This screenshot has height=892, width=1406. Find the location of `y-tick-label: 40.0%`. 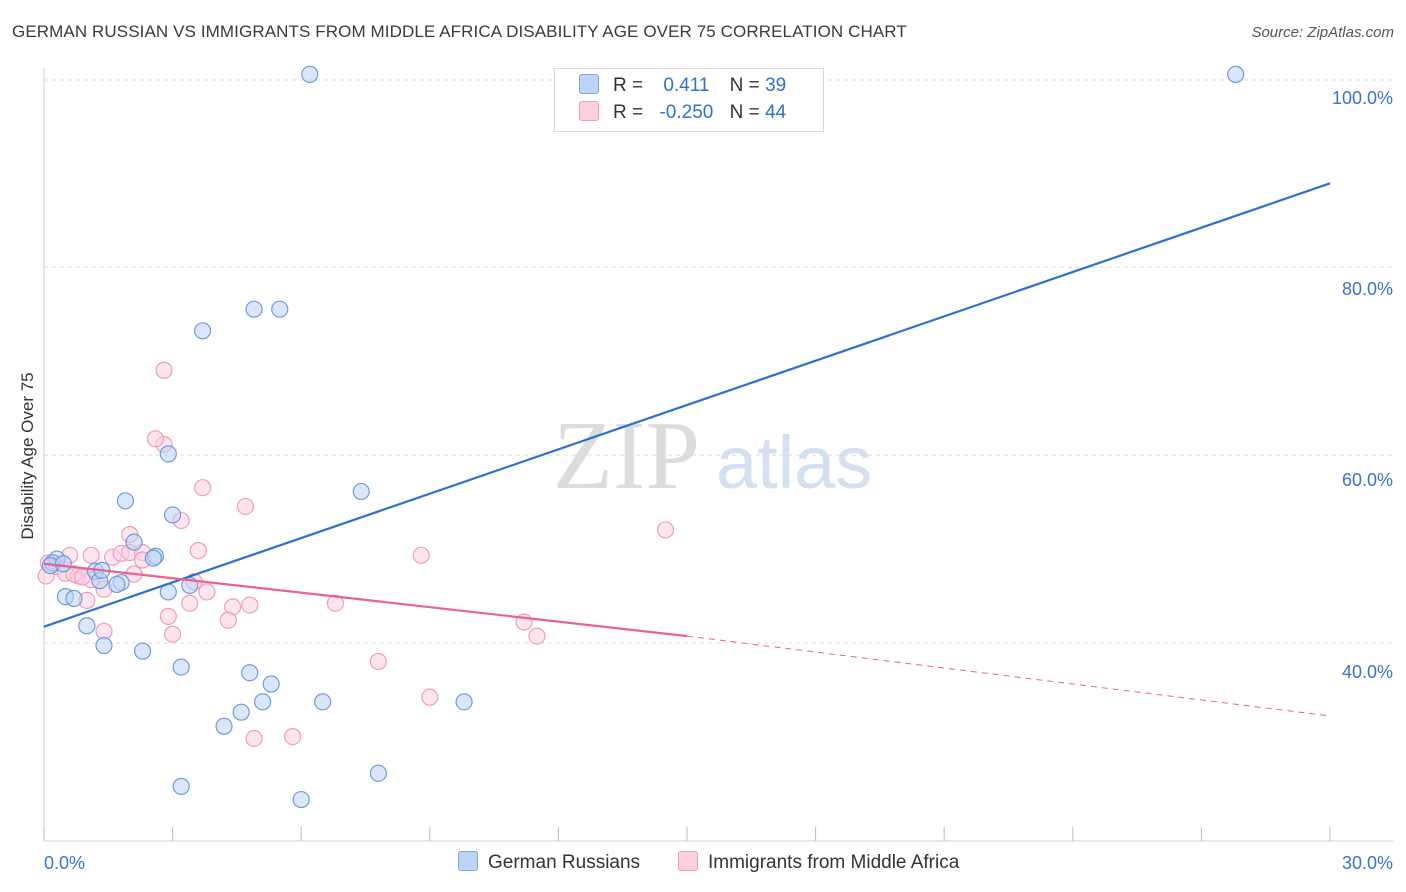

y-tick-label: 40.0% is located at coordinates (1367, 672).